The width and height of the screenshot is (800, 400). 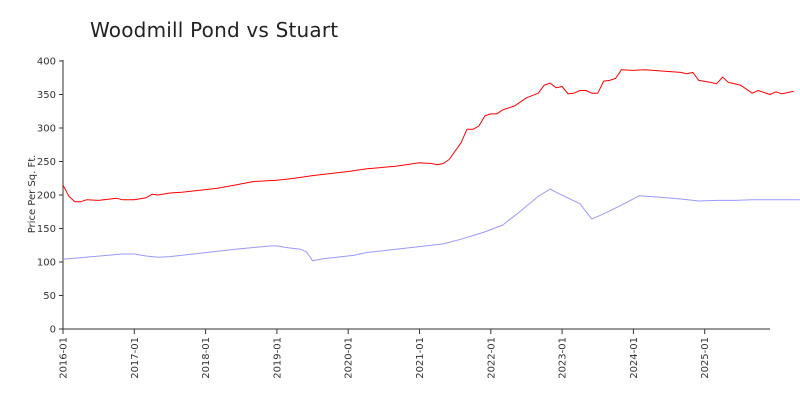 I want to click on y-tick-label: 350, so click(x=46, y=95).